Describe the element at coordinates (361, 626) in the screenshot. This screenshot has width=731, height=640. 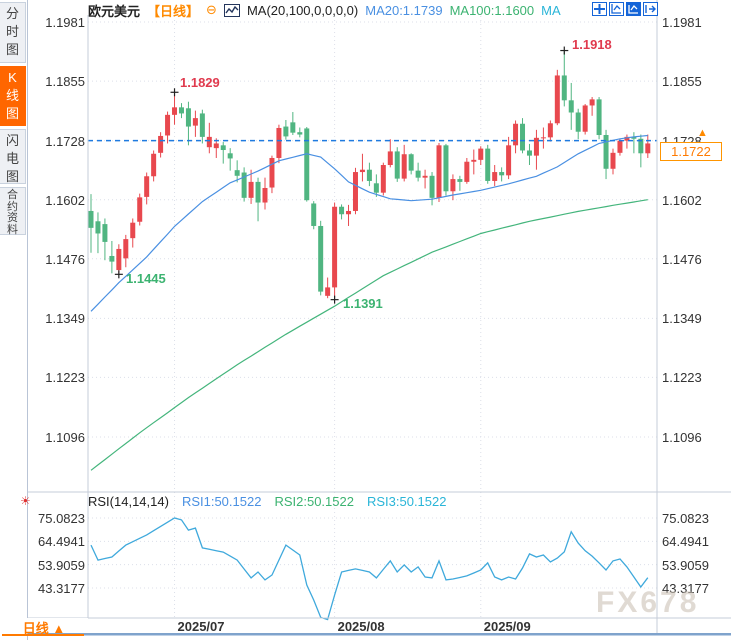
I see `date-axis-label: 2025/08` at that location.